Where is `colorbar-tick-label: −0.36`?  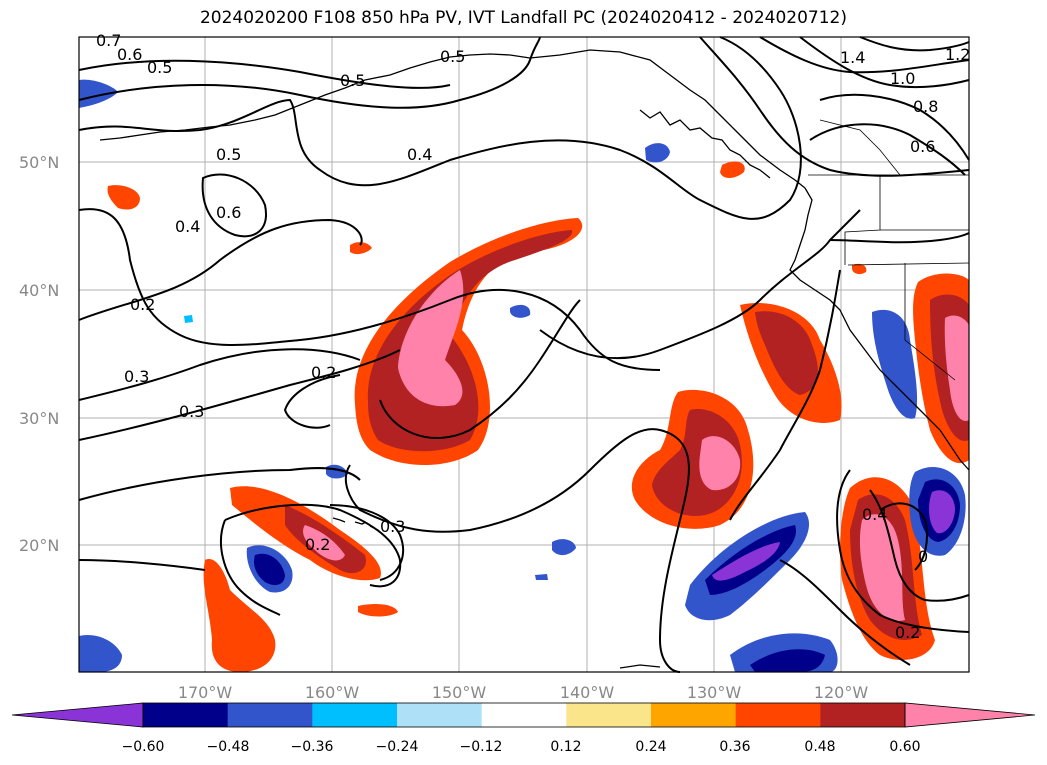
colorbar-tick-label: −0.36 is located at coordinates (312, 747).